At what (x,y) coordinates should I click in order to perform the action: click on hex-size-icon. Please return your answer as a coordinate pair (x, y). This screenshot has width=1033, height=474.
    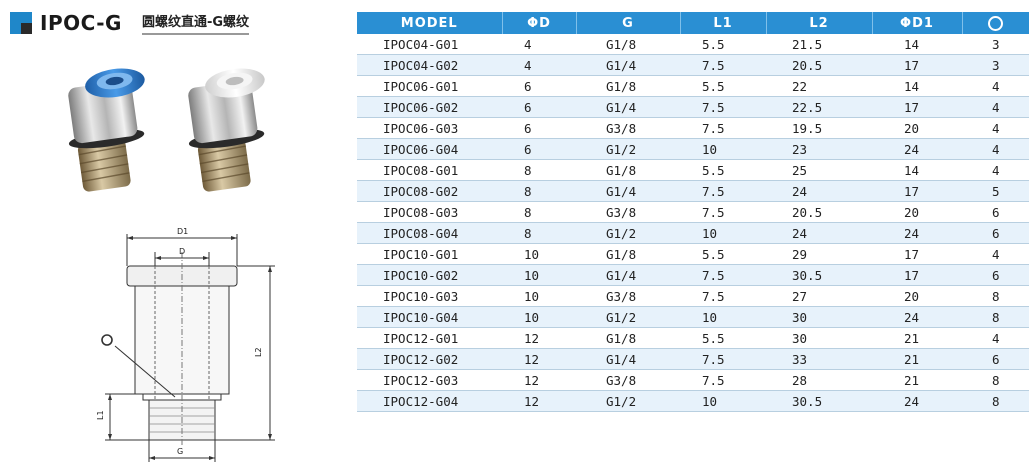
    Looking at the image, I should click on (996, 23).